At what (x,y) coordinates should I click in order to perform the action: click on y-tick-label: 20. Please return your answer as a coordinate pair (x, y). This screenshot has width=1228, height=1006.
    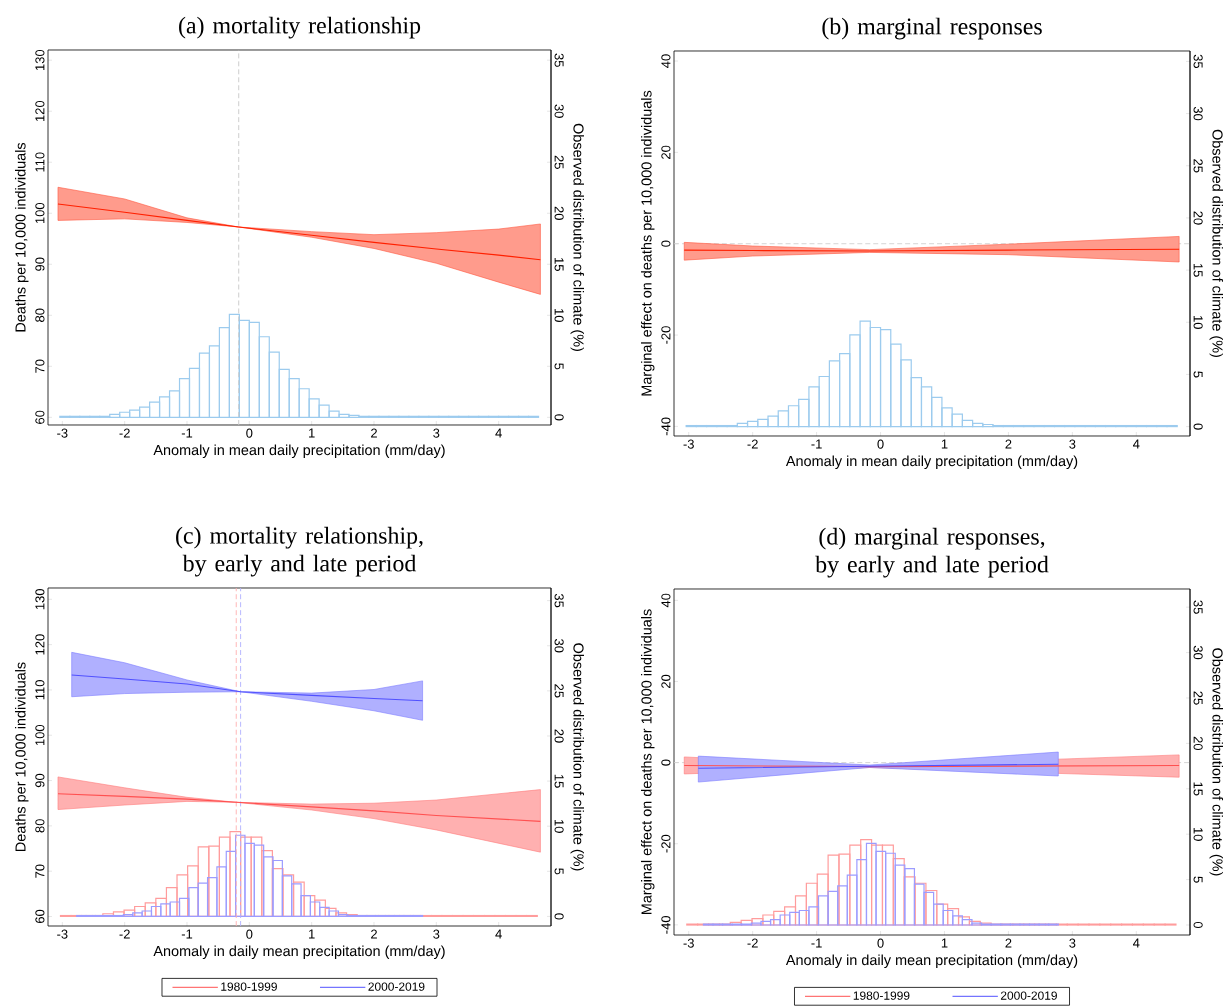
    Looking at the image, I should click on (666, 152).